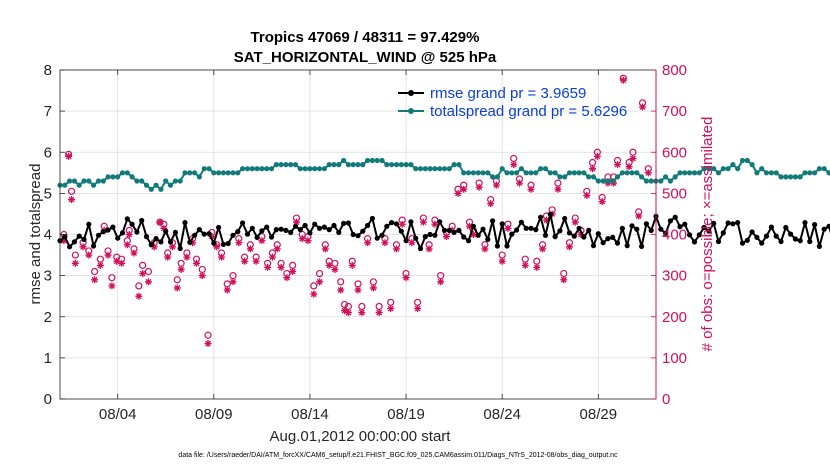  Describe the element at coordinates (112, 278) in the screenshot. I see `obs-possible-point` at that location.